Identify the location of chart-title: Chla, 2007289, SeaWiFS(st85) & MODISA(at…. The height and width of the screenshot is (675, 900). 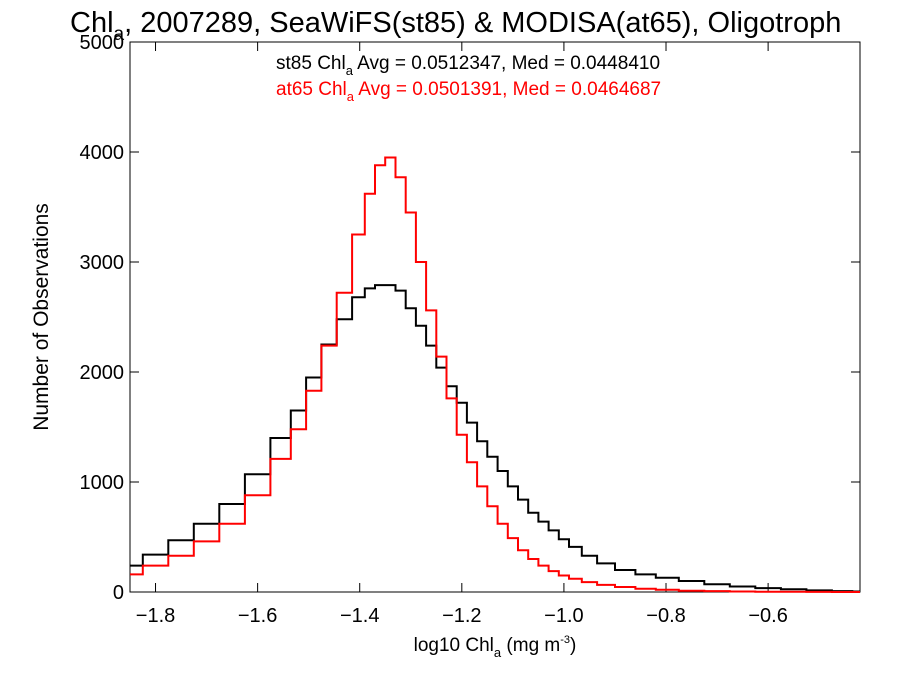
(455, 26).